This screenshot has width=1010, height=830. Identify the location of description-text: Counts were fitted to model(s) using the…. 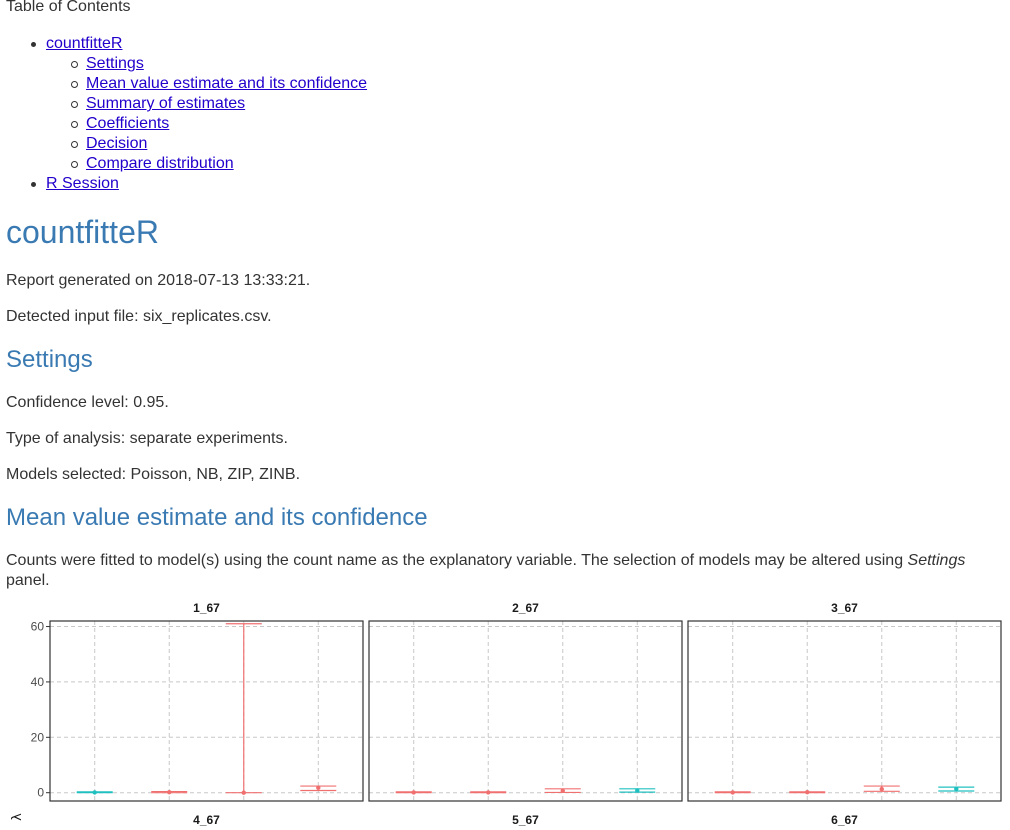
(457, 560).